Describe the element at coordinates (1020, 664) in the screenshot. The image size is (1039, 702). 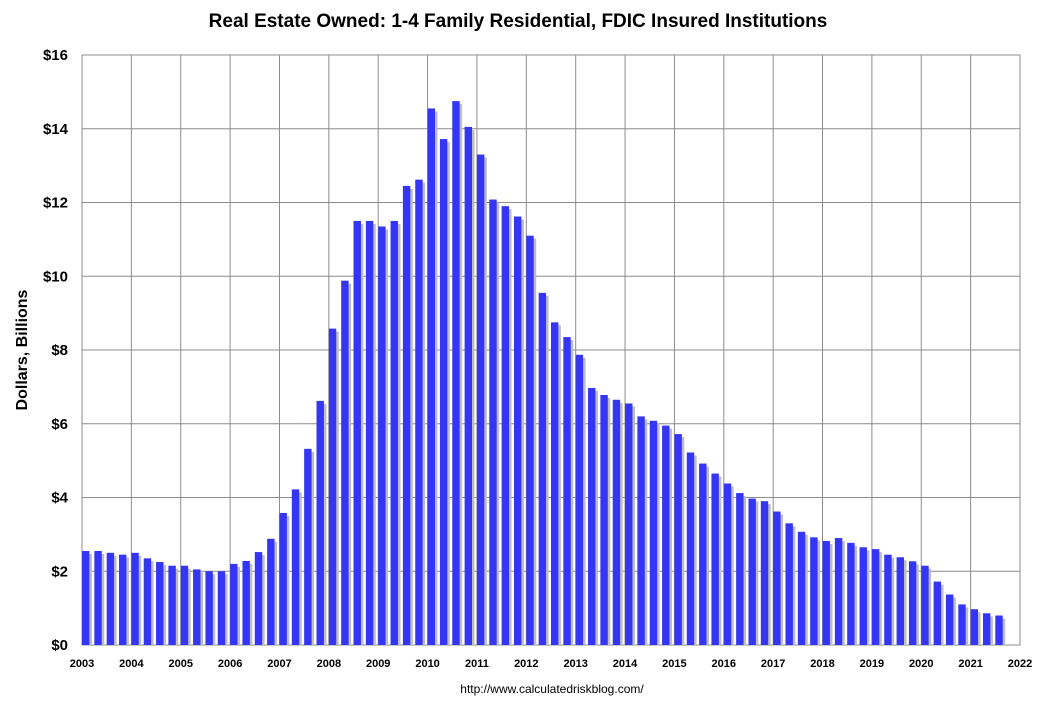
I see `x-tick-label: 2022` at that location.